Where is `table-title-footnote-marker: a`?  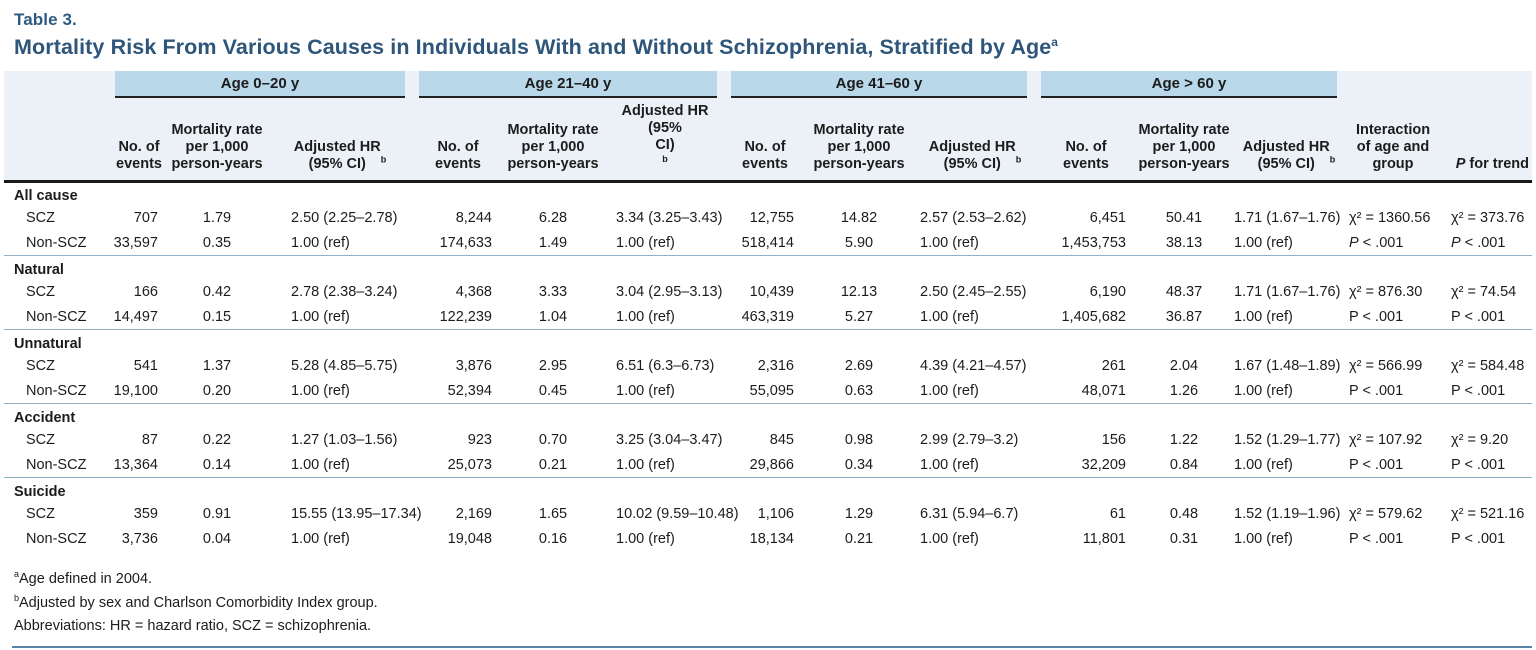
table-title-footnote-marker: a is located at coordinates (1055, 42).